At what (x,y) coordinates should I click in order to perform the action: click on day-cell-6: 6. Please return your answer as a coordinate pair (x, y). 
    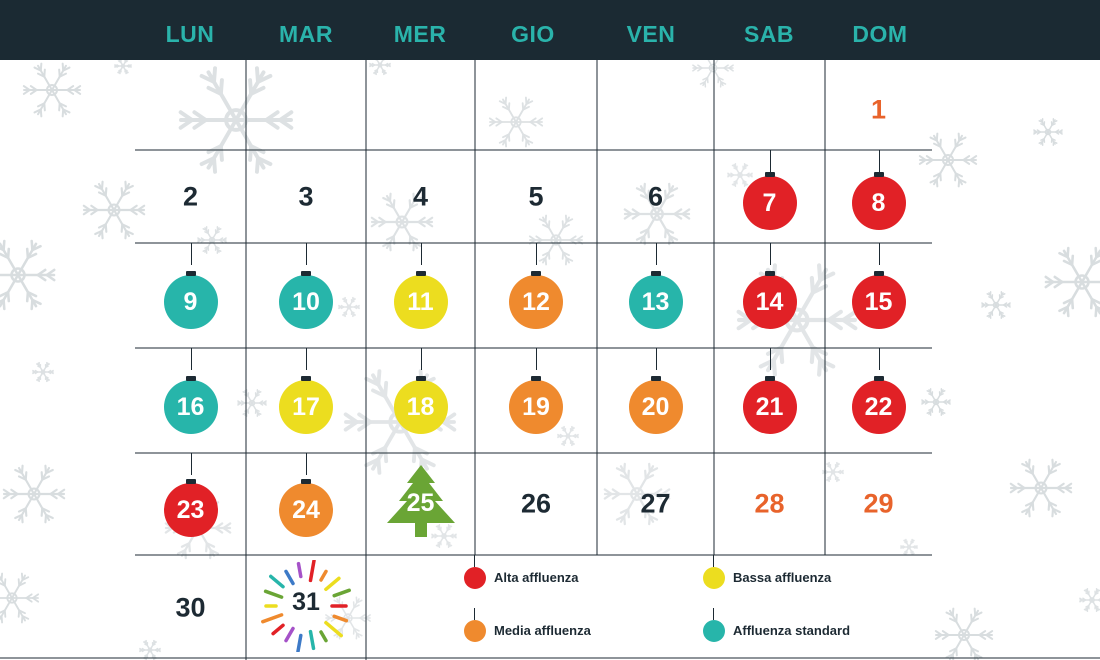
    Looking at the image, I should click on (655, 196).